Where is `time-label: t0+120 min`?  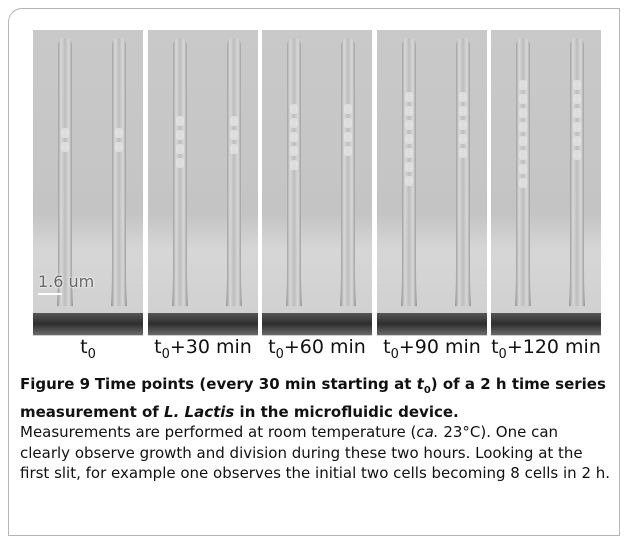
time-label: t0+120 min is located at coordinates (546, 349).